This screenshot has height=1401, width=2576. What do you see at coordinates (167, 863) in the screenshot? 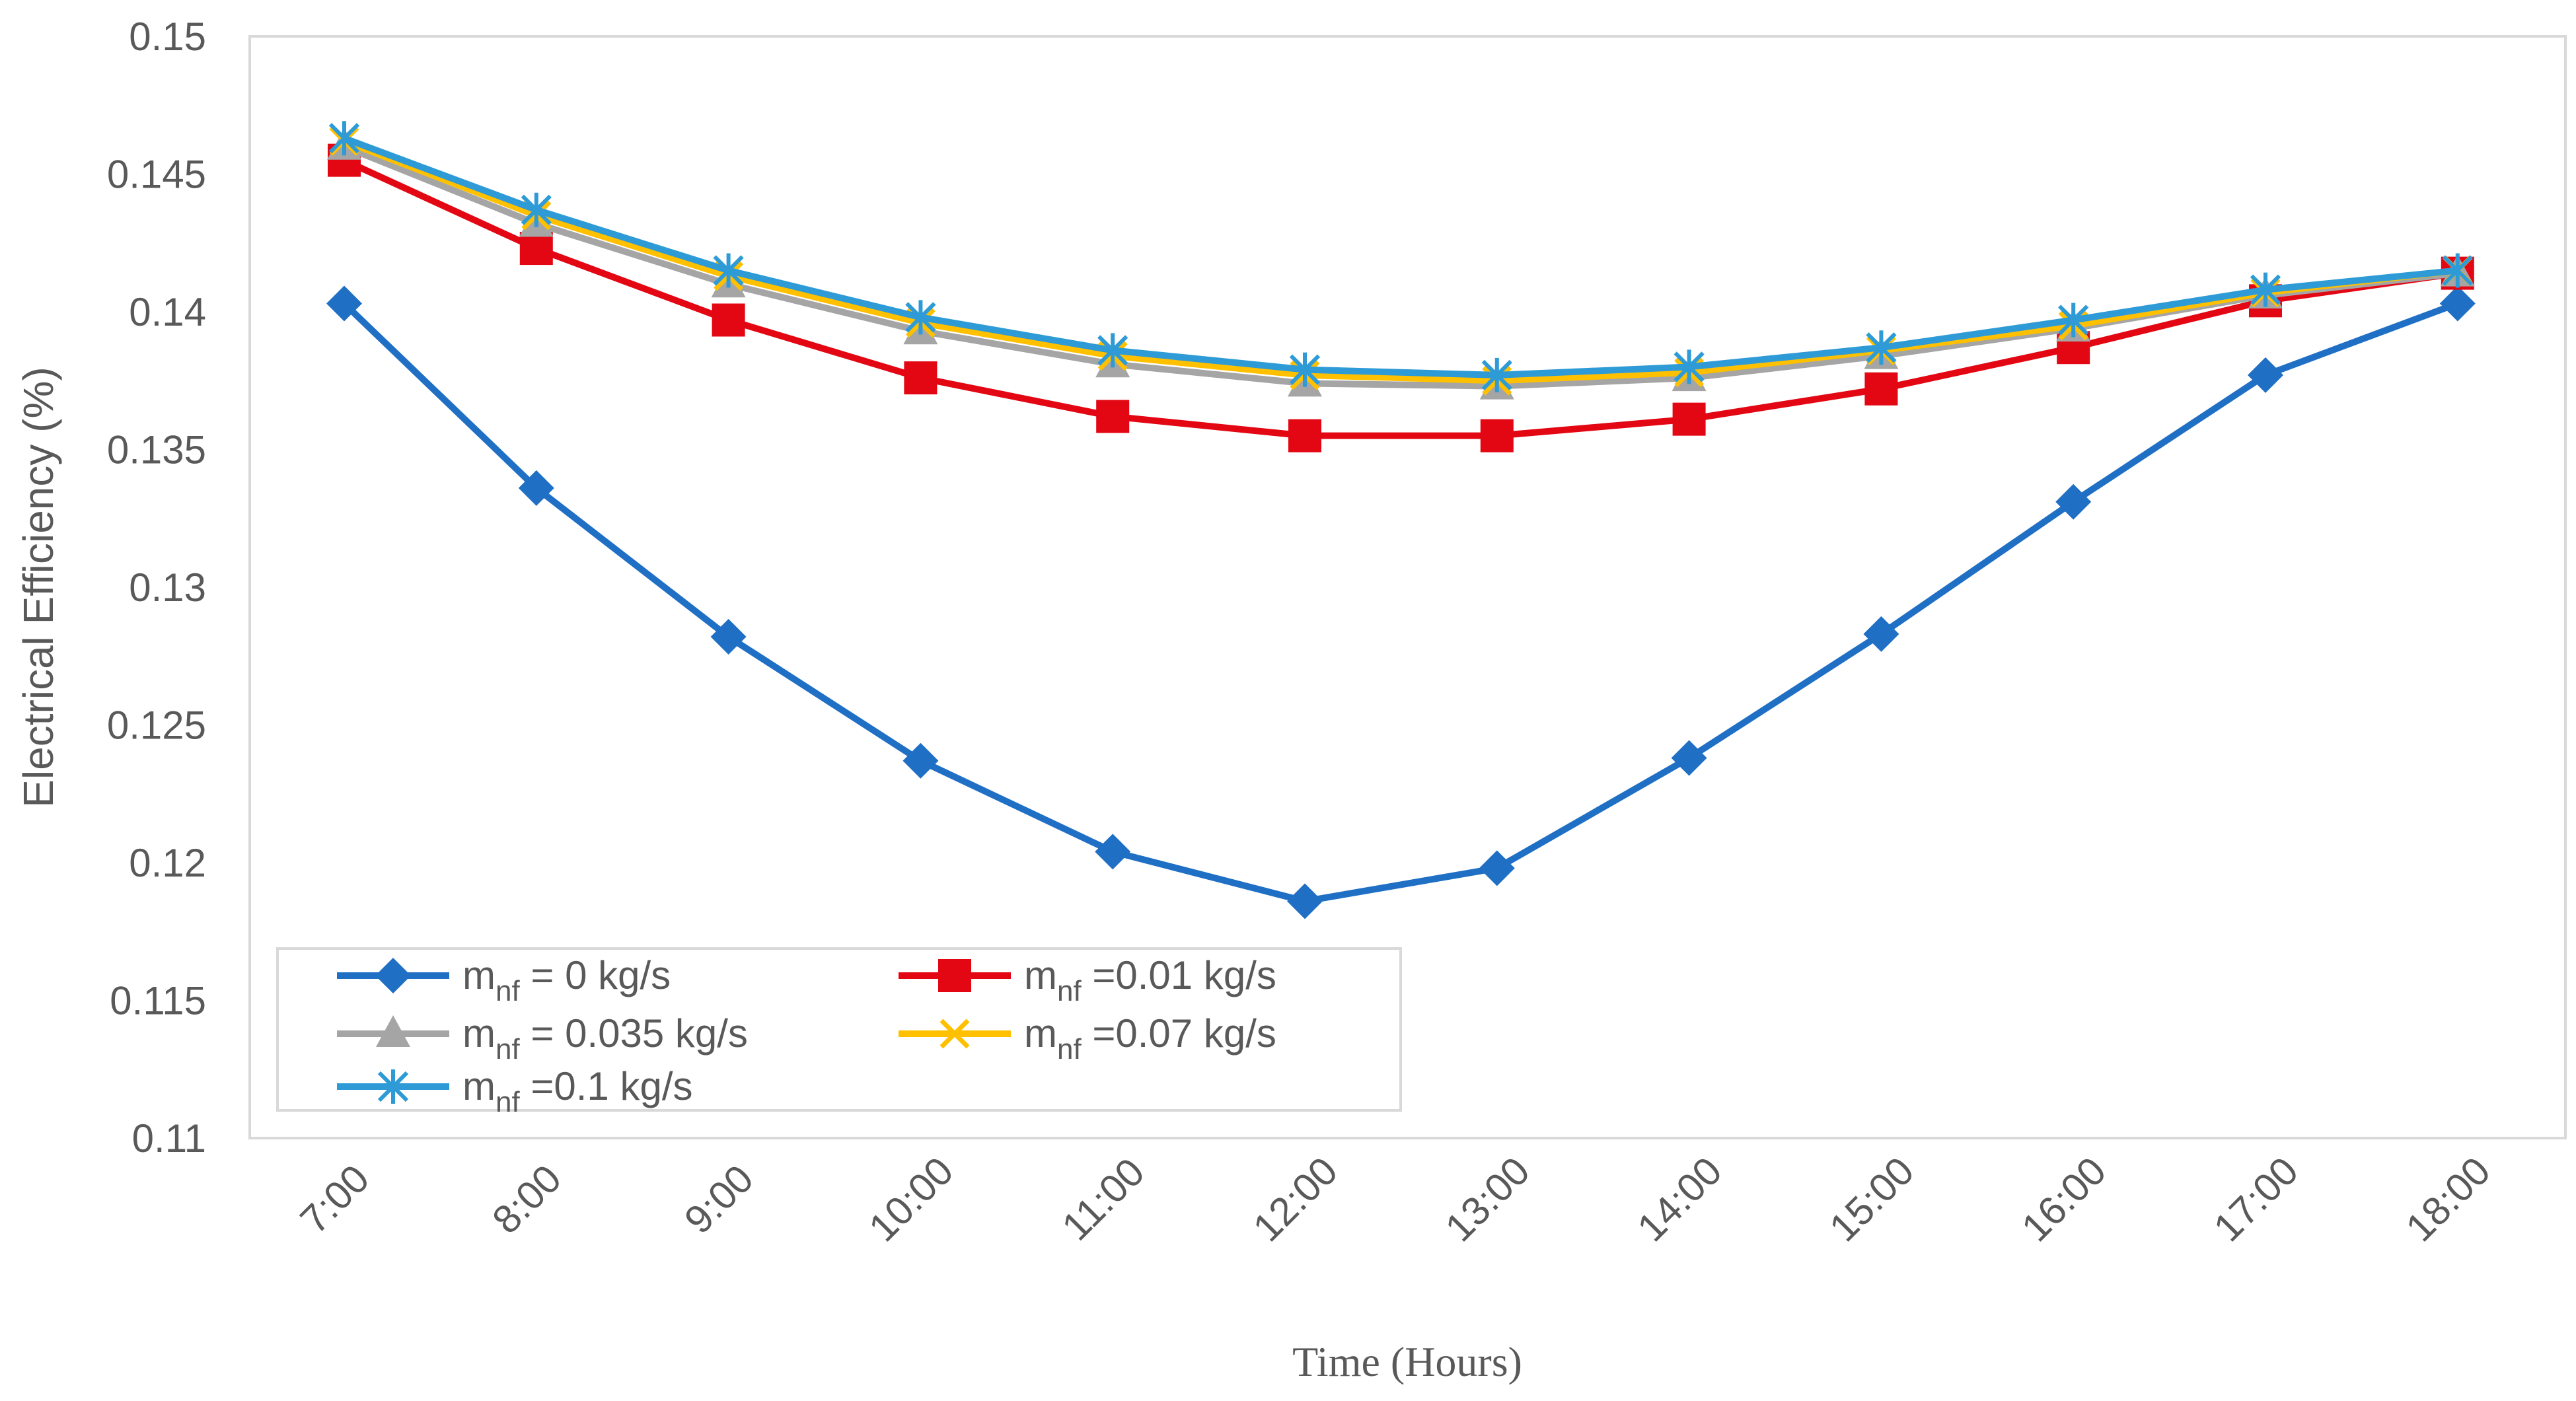
I see `y-tick-label: 0.12` at bounding box center [167, 863].